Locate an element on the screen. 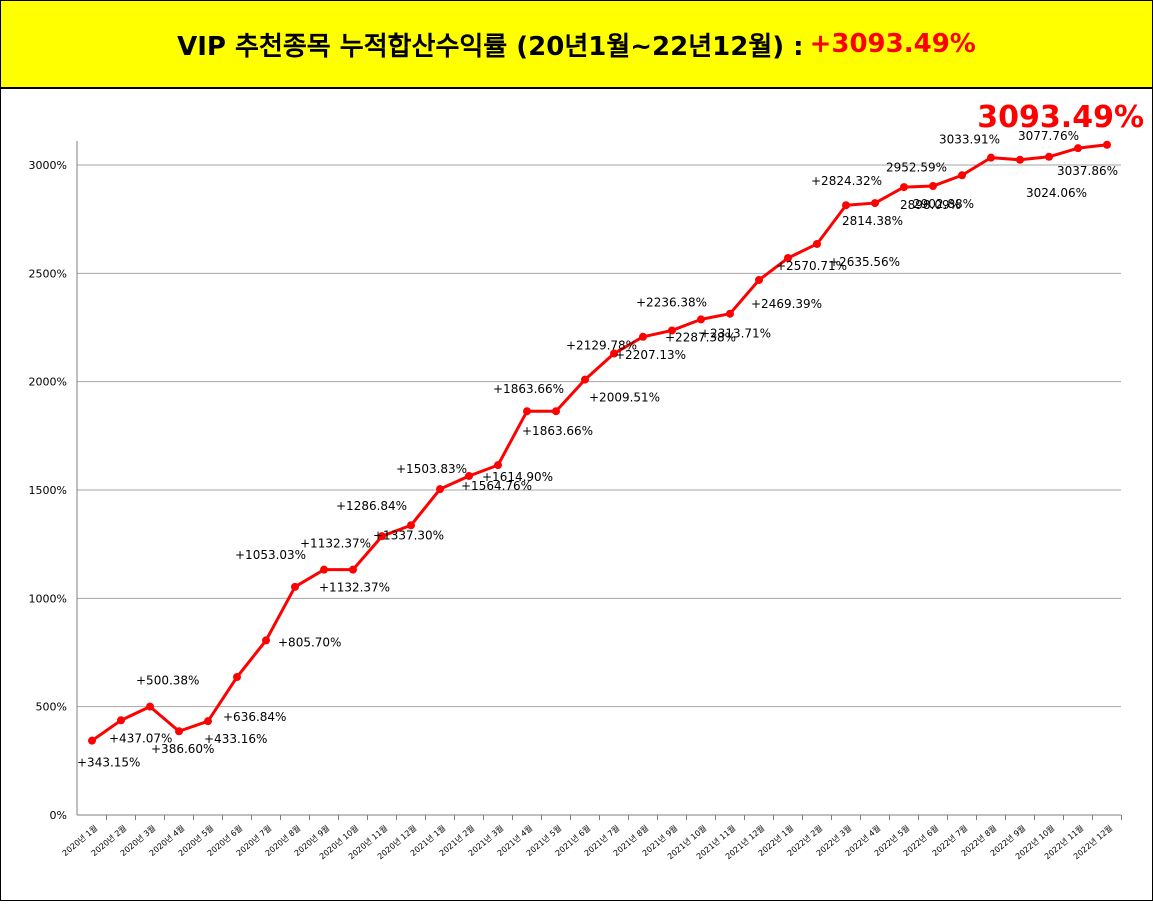 This screenshot has height=904, width=1153. data-label: +500.38% is located at coordinates (167, 681).